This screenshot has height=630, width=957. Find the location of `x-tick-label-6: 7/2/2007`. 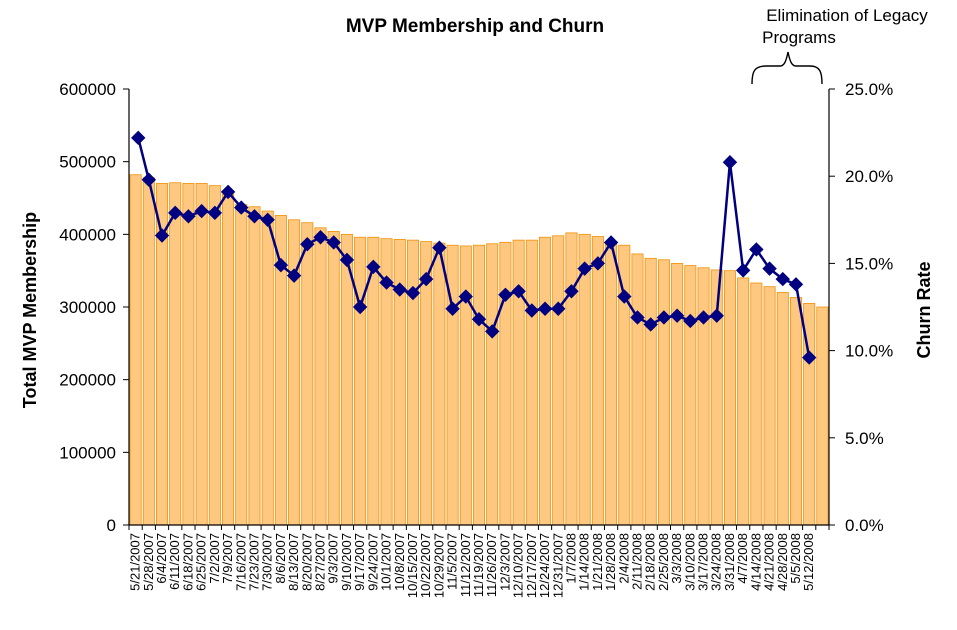

x-tick-label-6: 7/2/2007 is located at coordinates (214, 558).